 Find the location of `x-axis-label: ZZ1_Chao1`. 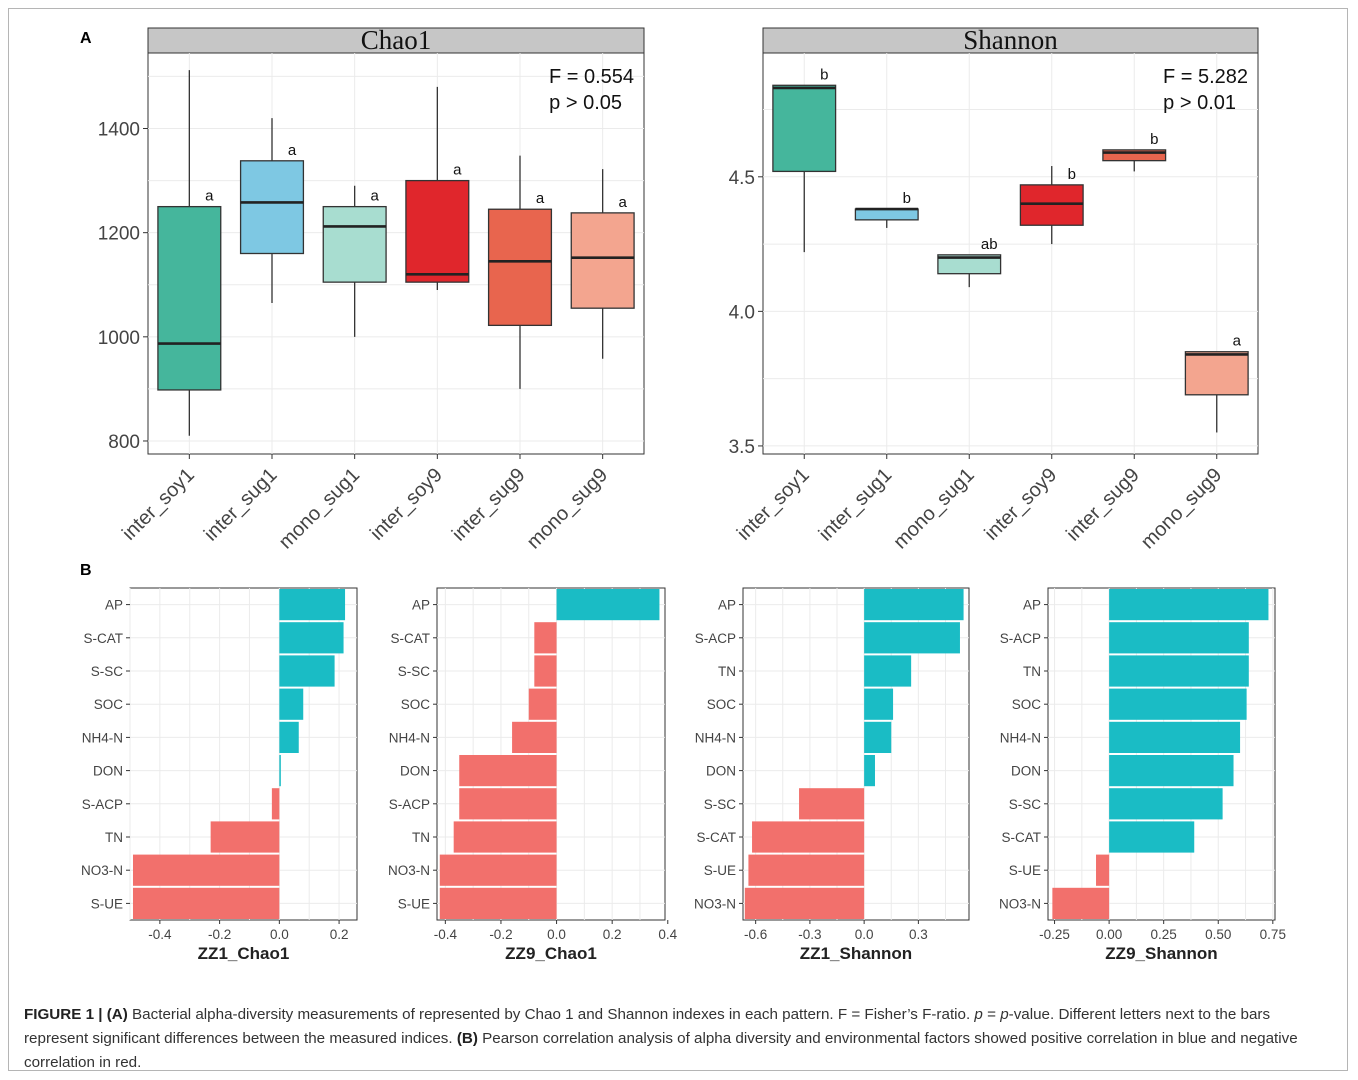

x-axis-label: ZZ1_Chao1 is located at coordinates (244, 953).